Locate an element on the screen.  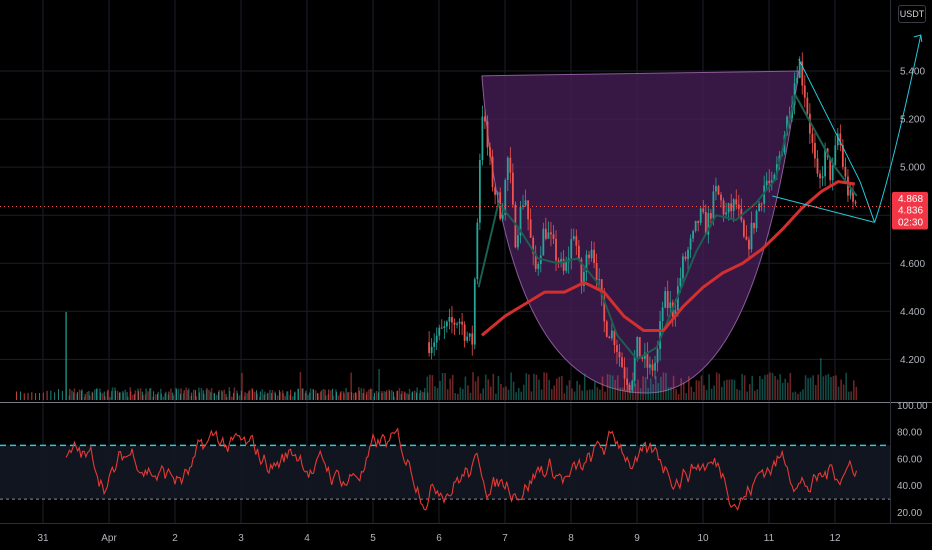
projection-arrow-line is located at coordinates (898, 128).